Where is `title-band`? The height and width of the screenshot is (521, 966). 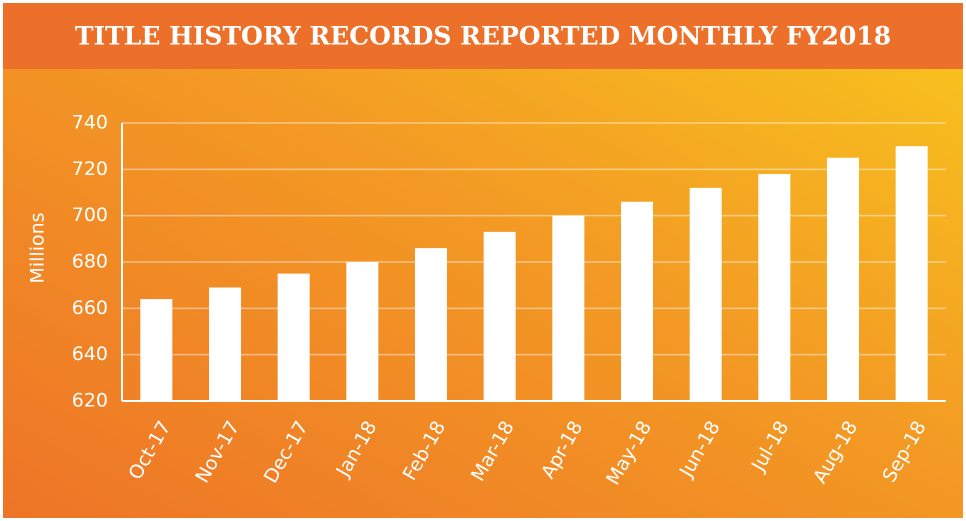
title-band is located at coordinates (483, 36).